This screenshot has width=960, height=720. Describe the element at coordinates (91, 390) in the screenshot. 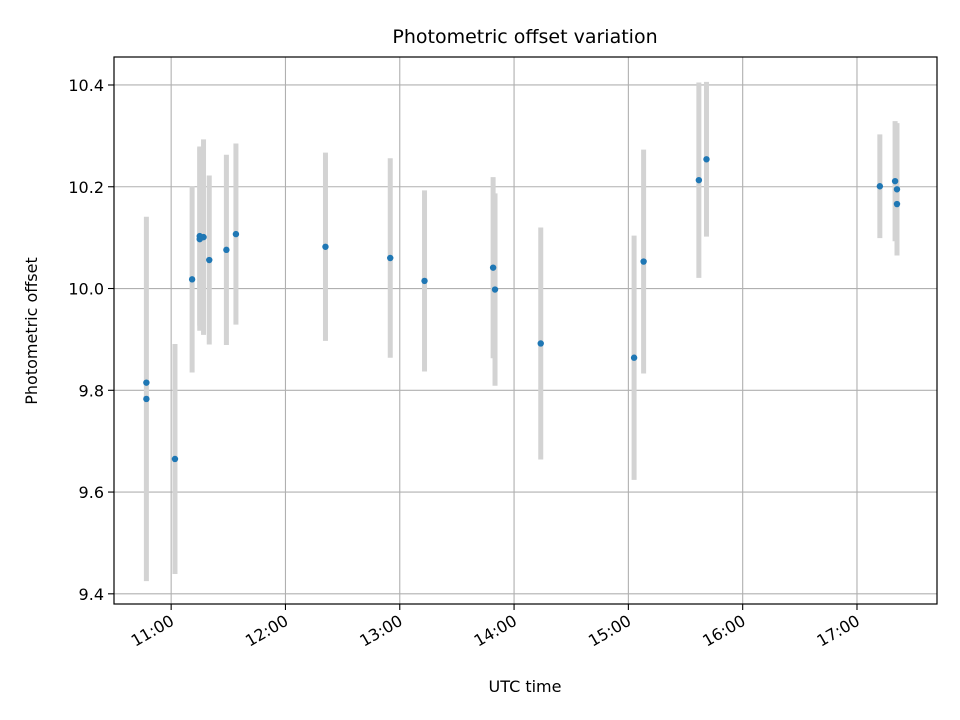

I see `y-tick-label: 9.8` at that location.